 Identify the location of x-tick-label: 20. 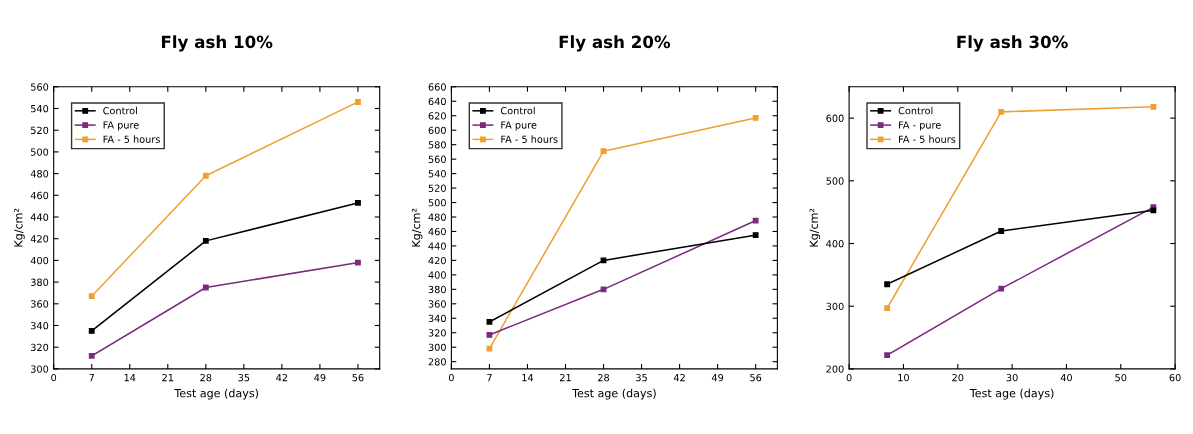
(958, 377).